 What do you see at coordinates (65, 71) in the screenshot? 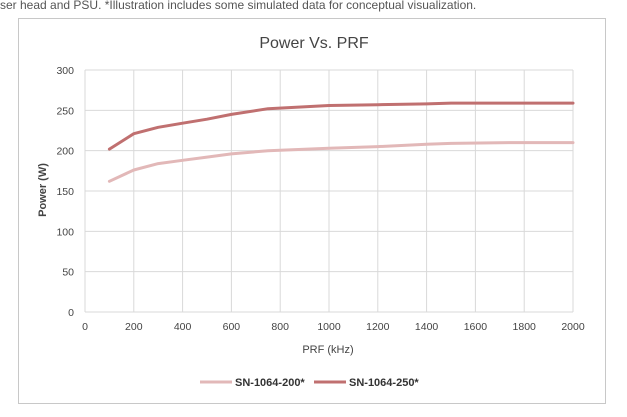
I see `y-tick-label: 300` at bounding box center [65, 71].